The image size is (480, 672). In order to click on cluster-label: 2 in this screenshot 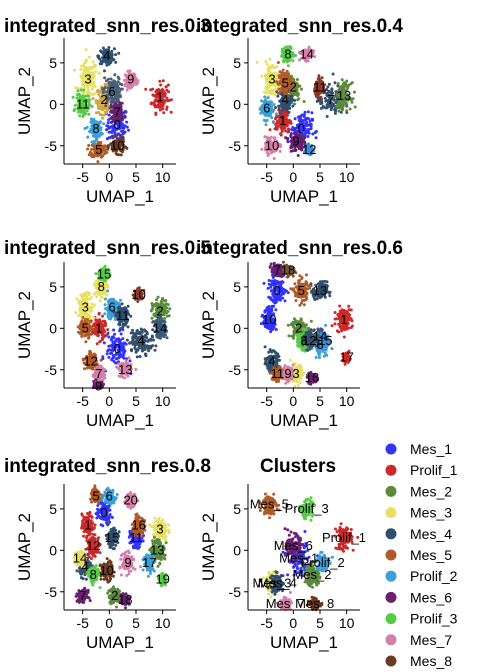, I will do `click(293, 87)`.